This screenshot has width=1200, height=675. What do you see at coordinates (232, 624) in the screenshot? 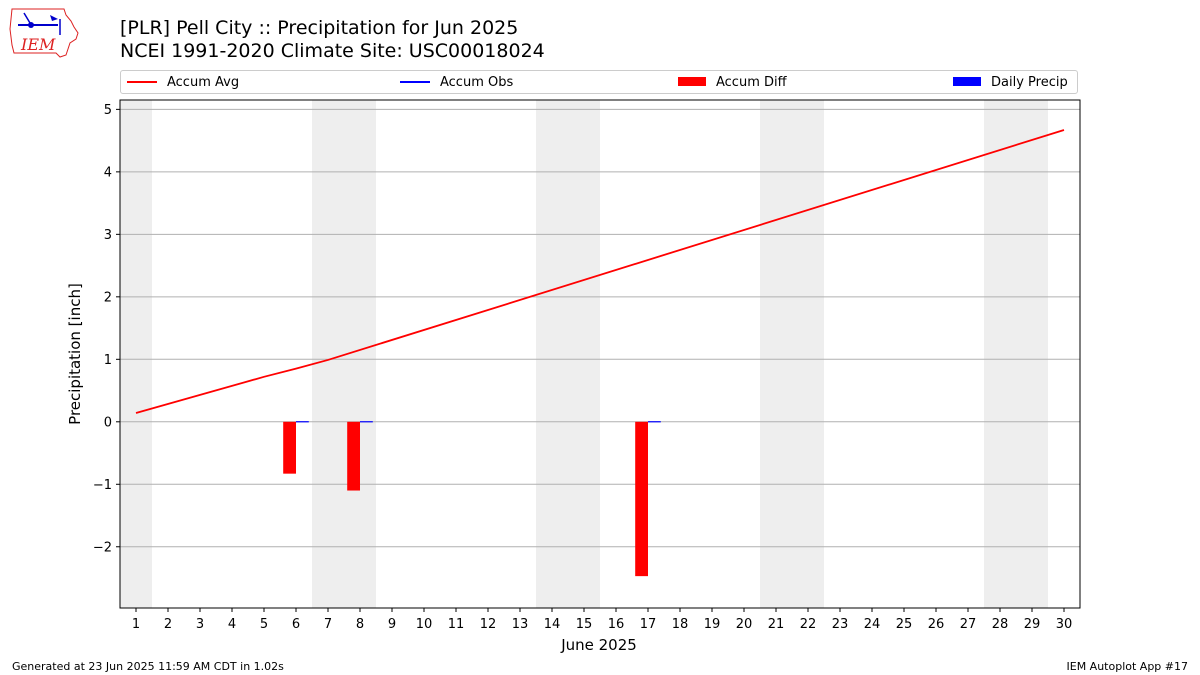
I see `x-tick-label: 4` at bounding box center [232, 624].